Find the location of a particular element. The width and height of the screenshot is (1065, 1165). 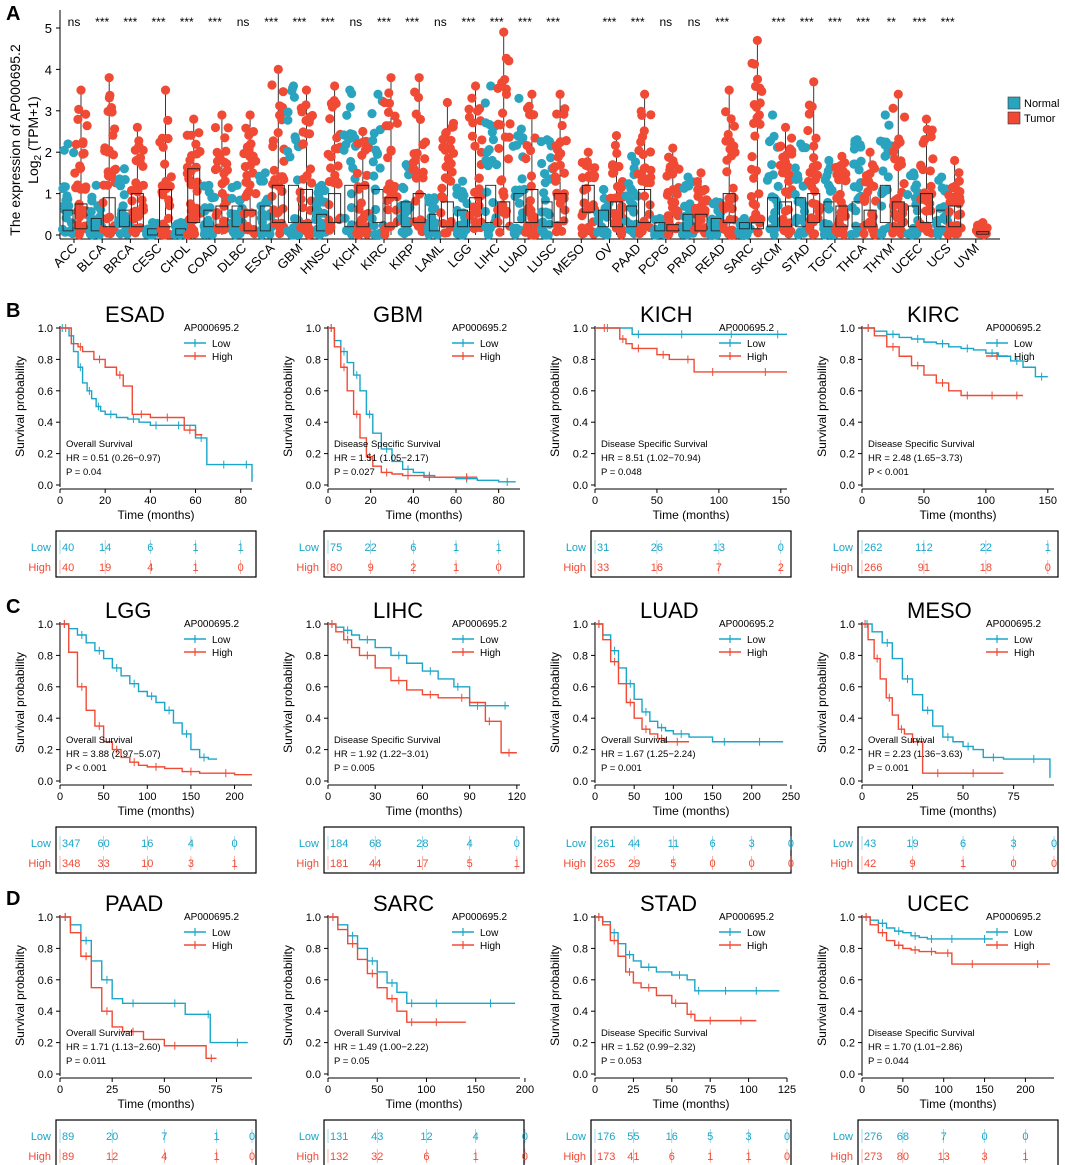

km-p: P = 0.005 is located at coordinates (354, 768).